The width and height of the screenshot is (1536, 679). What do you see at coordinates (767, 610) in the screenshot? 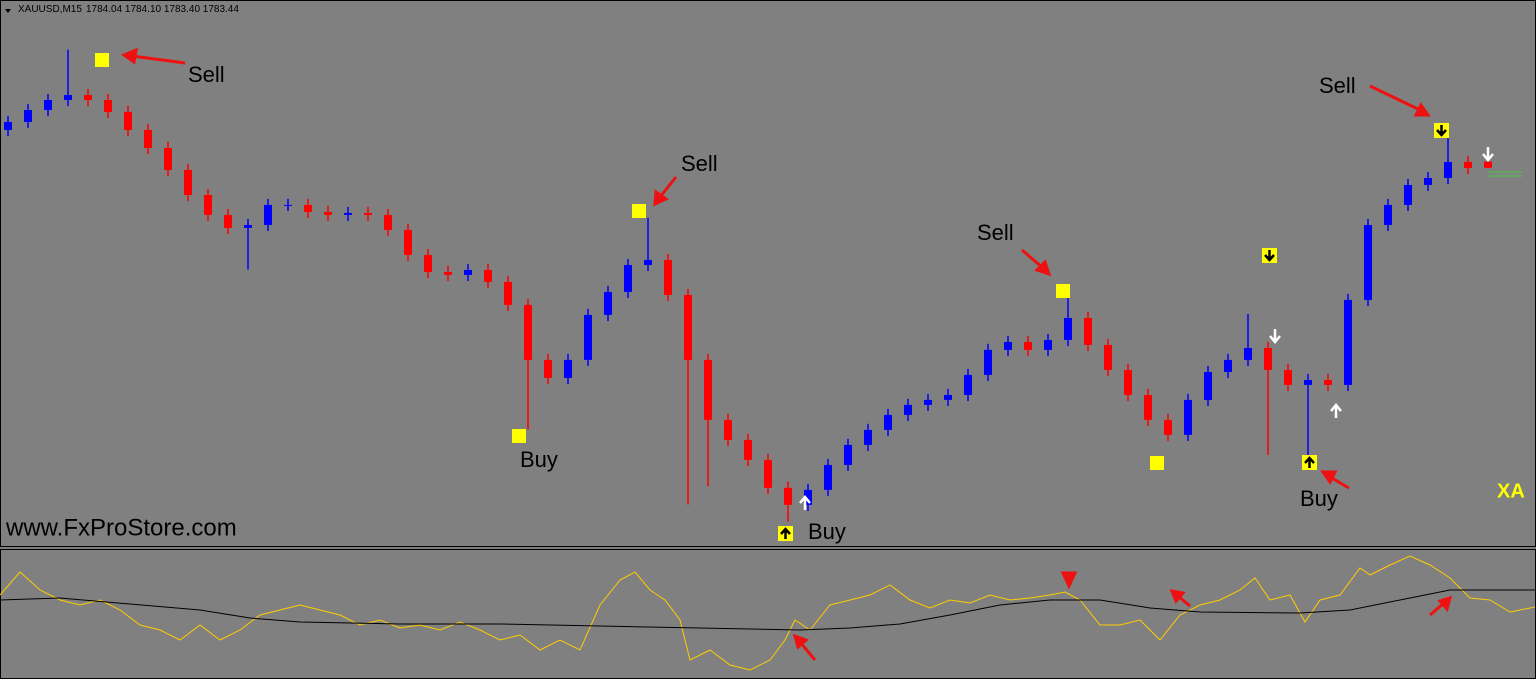
I see `oscillator-slow` at bounding box center [767, 610].